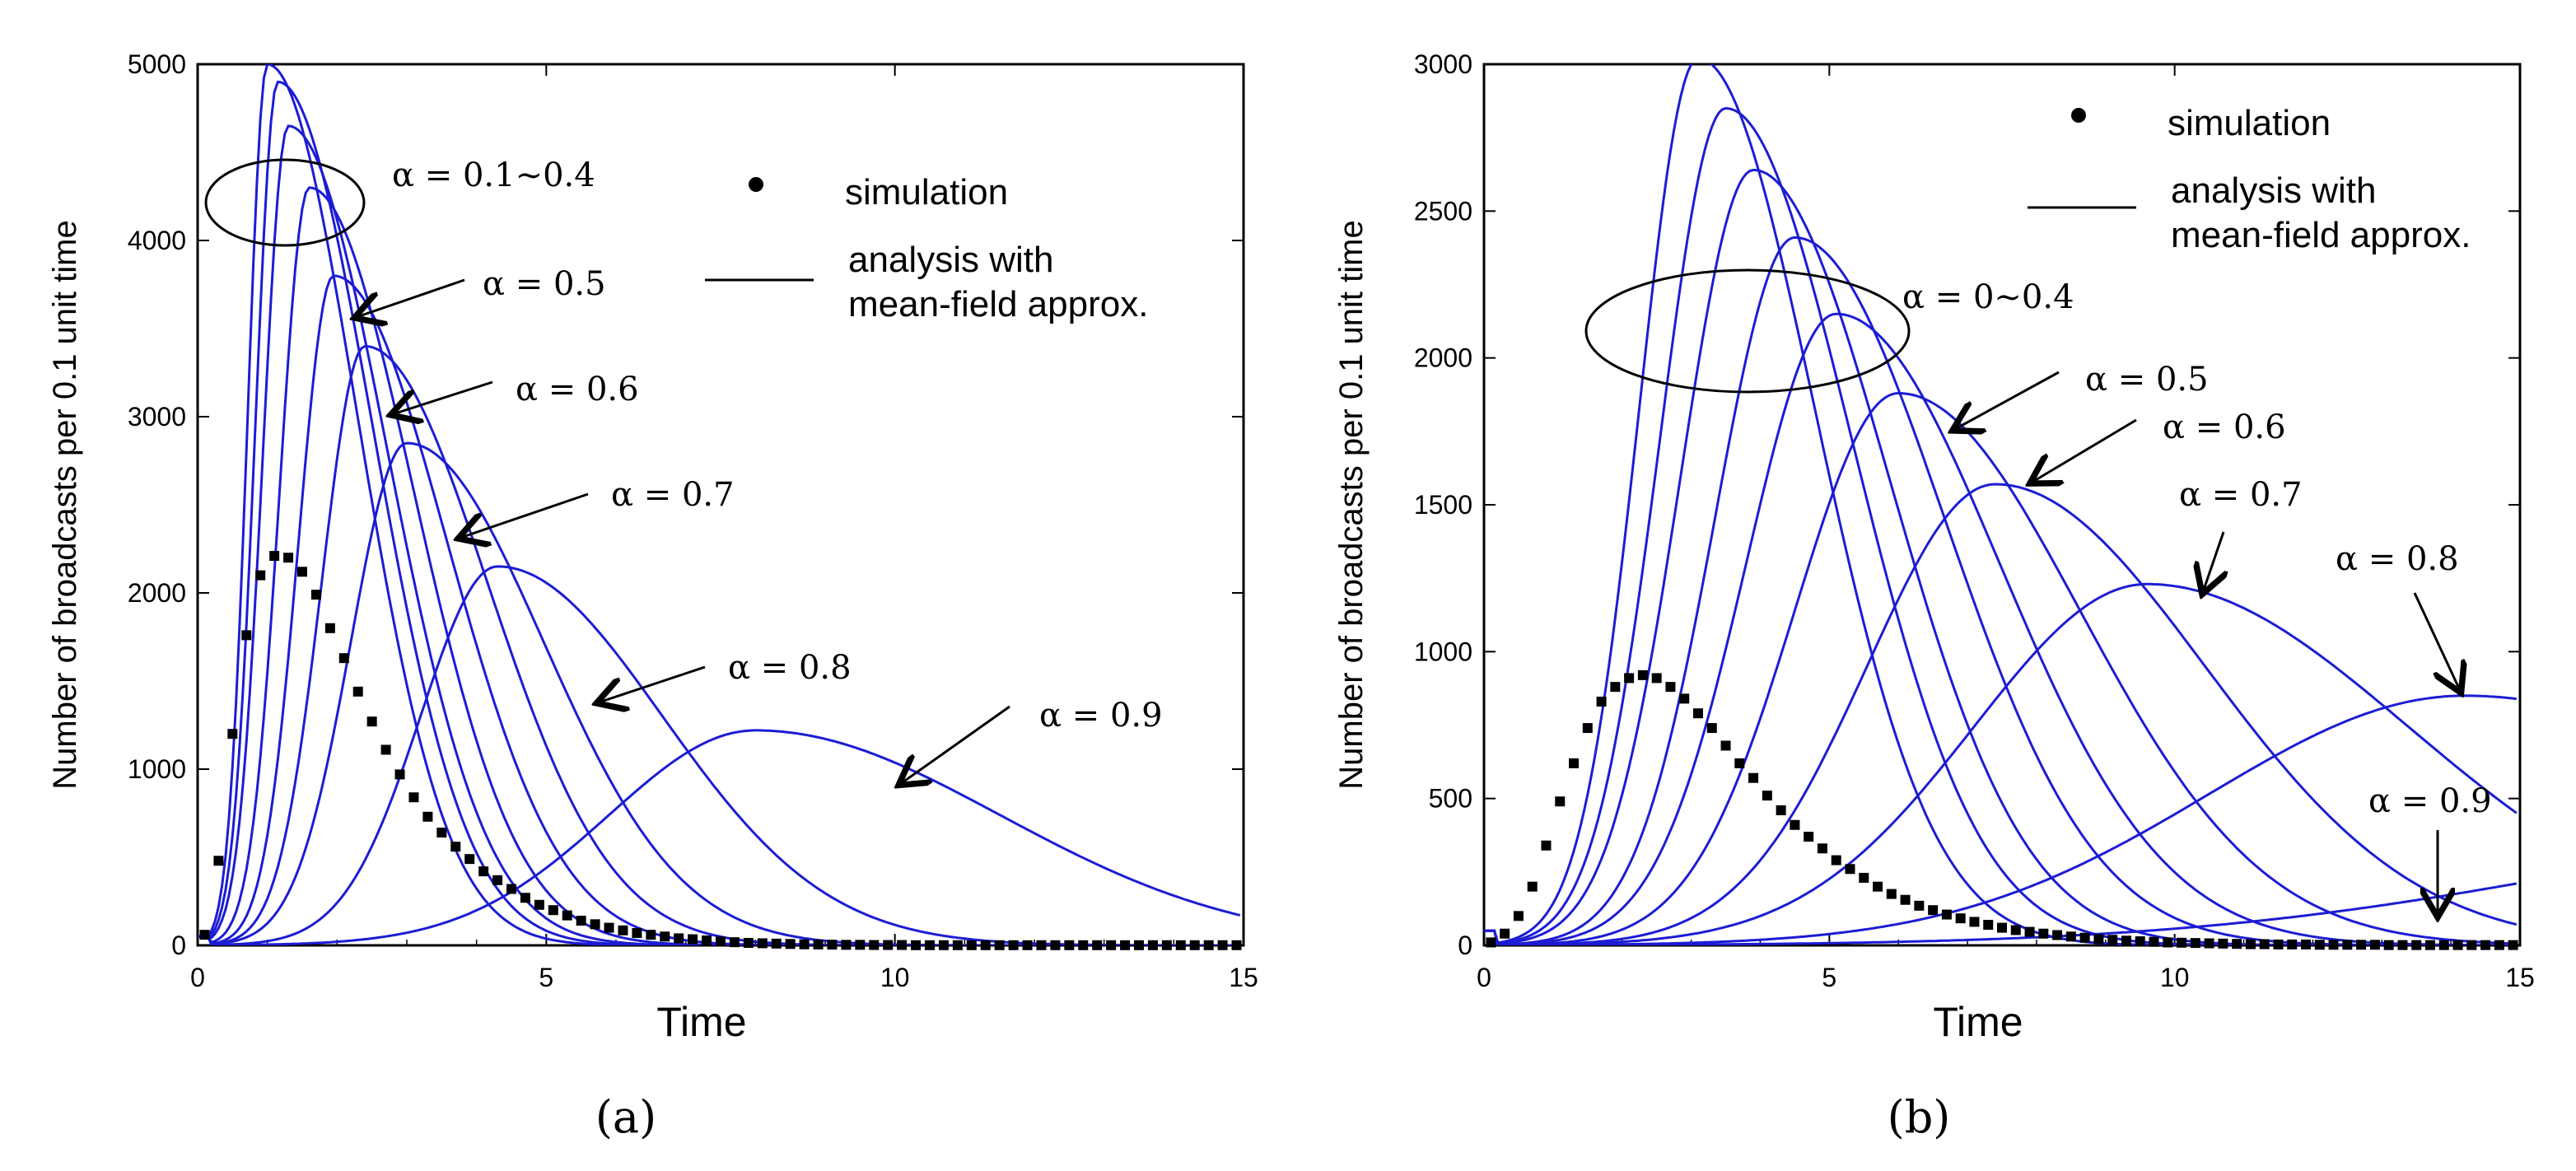 The height and width of the screenshot is (1171, 2576). Describe the element at coordinates (956, 743) in the screenshot. I see `arrow-alpha-0.9-a` at that location.